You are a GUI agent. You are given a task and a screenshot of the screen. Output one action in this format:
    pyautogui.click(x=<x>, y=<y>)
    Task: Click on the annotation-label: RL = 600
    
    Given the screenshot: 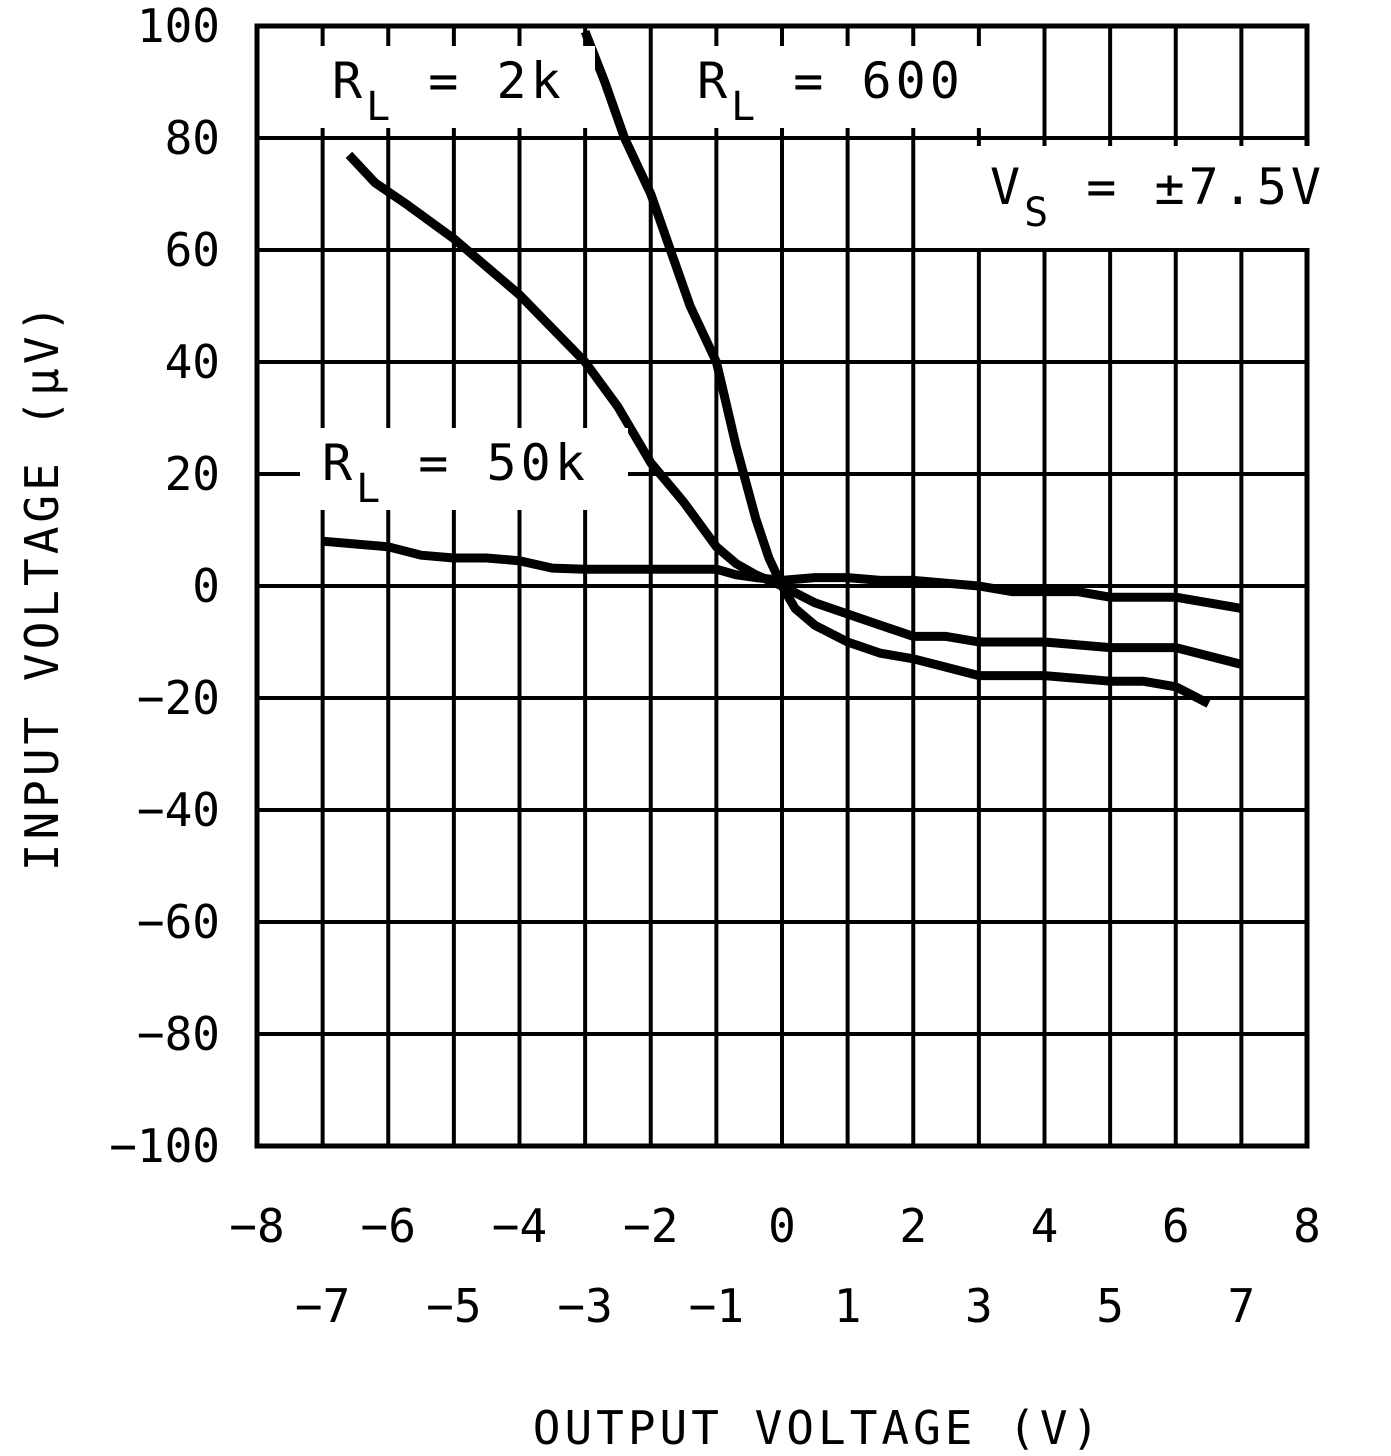 What is the action you would take?
    pyautogui.click(x=830, y=91)
    